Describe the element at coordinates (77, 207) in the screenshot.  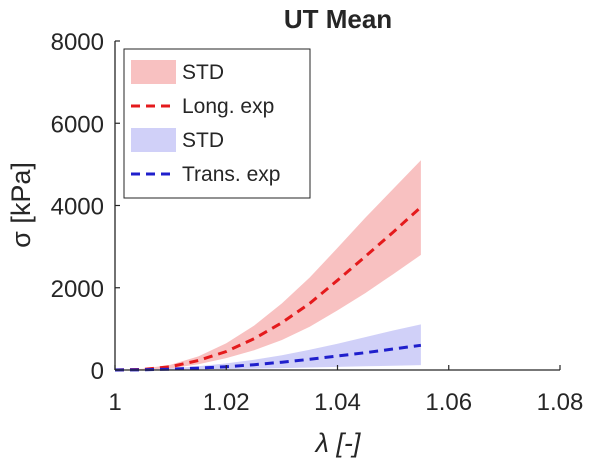
I see `y-tick-label: 4000` at that location.